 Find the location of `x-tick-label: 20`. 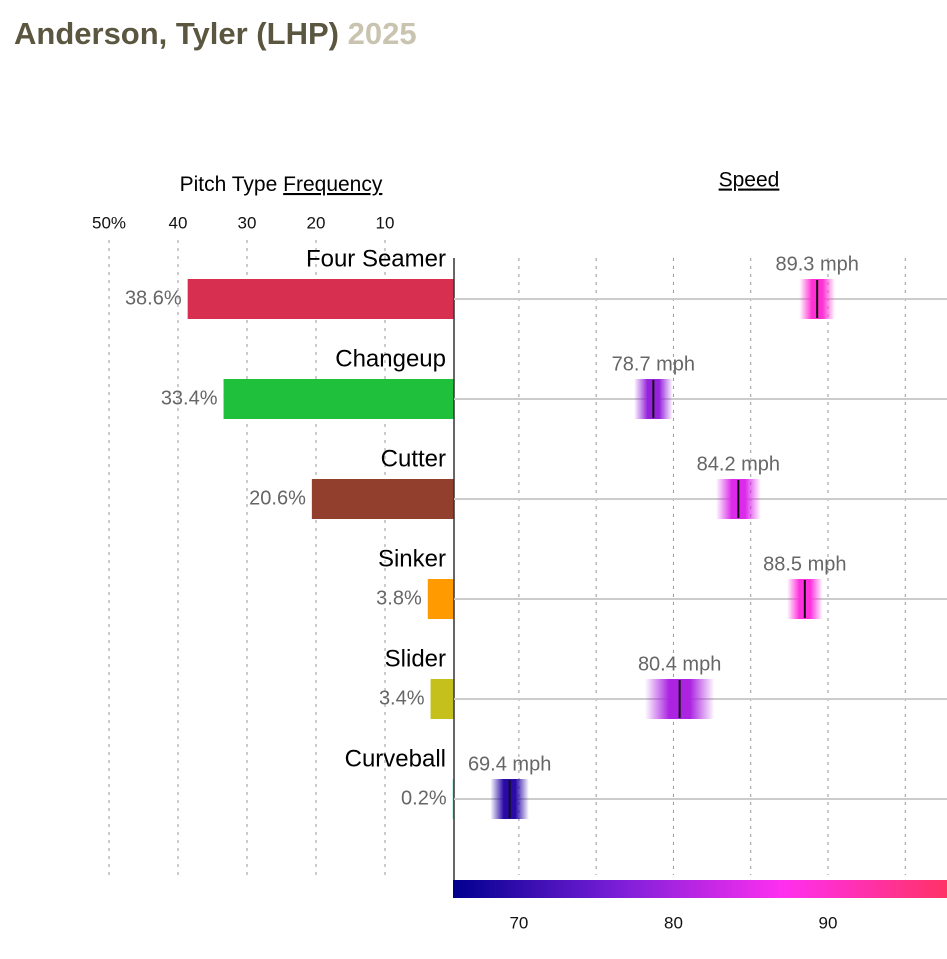

x-tick-label: 20 is located at coordinates (316, 222).